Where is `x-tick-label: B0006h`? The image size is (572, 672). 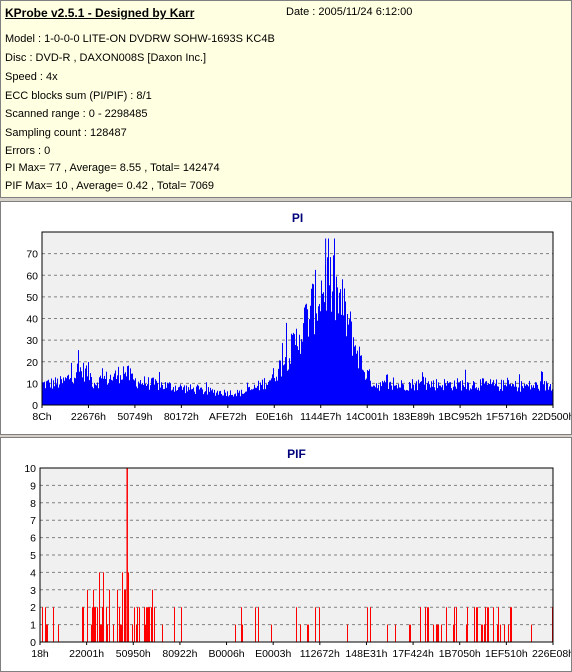 x-tick-label: B0006h is located at coordinates (226, 654).